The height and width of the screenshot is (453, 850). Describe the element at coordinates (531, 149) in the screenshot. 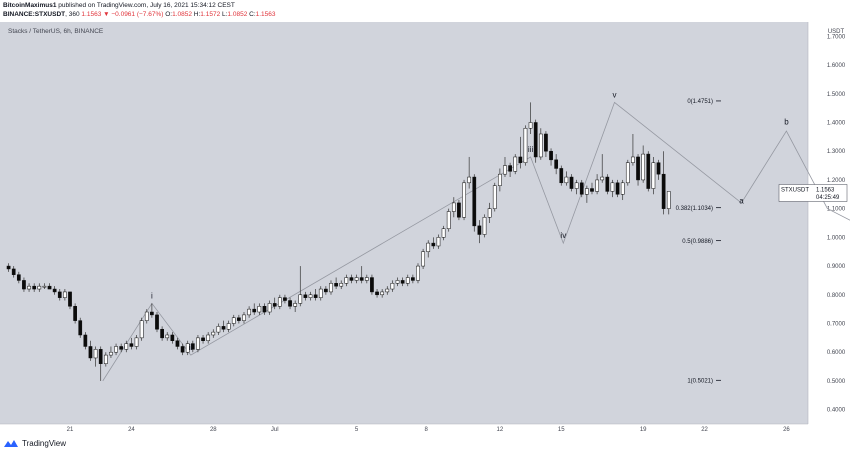

I see `wave-label: iii` at that location.